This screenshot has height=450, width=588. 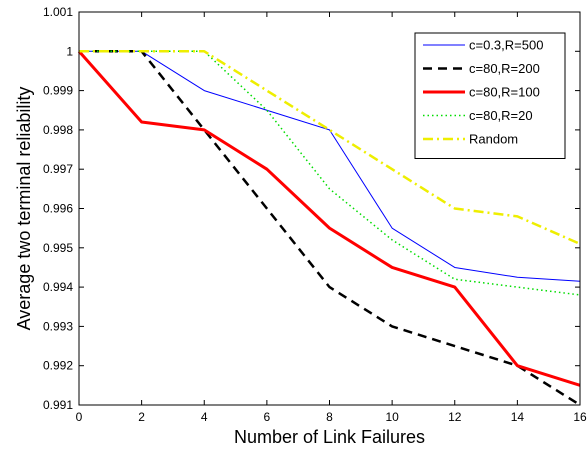 I want to click on legend-box, so click(x=490, y=95).